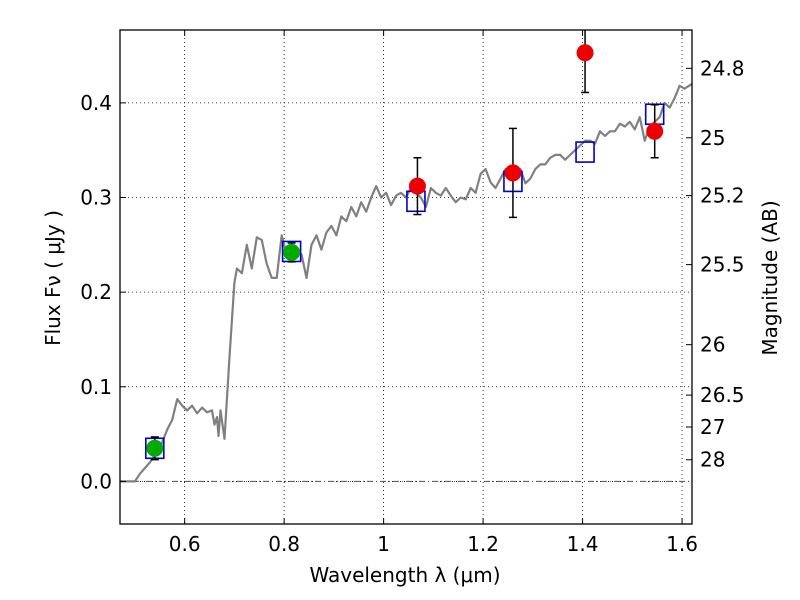 The width and height of the screenshot is (800, 600). Describe the element at coordinates (712, 427) in the screenshot. I see `magnitude-tick-label: 27` at that location.